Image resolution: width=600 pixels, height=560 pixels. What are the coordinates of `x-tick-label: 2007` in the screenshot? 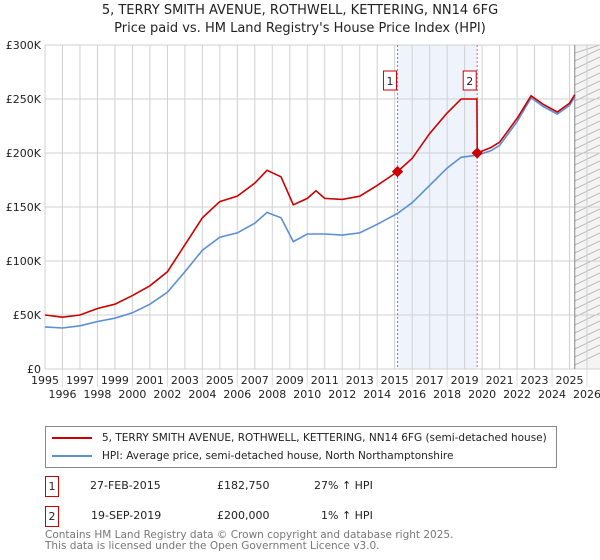 It's located at (255, 380).